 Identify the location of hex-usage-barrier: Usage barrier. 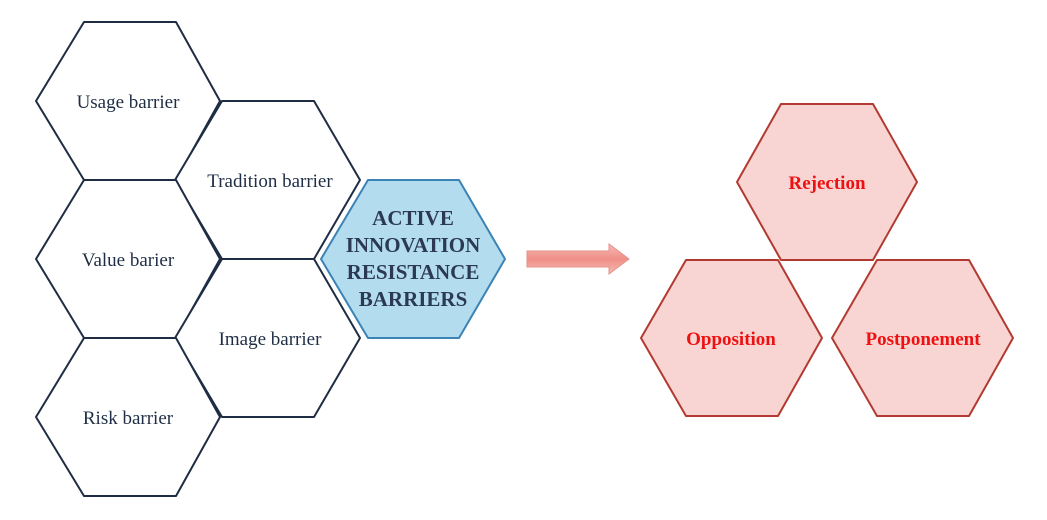
(128, 101).